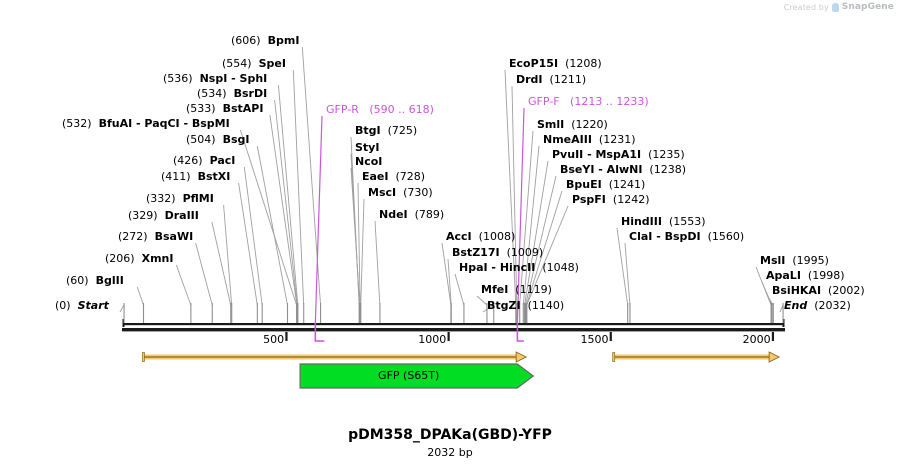 This screenshot has width=900, height=472. Describe the element at coordinates (164, 123) in the screenshot. I see `site-name: BfuAI - PaqCI - BspMI` at that location.